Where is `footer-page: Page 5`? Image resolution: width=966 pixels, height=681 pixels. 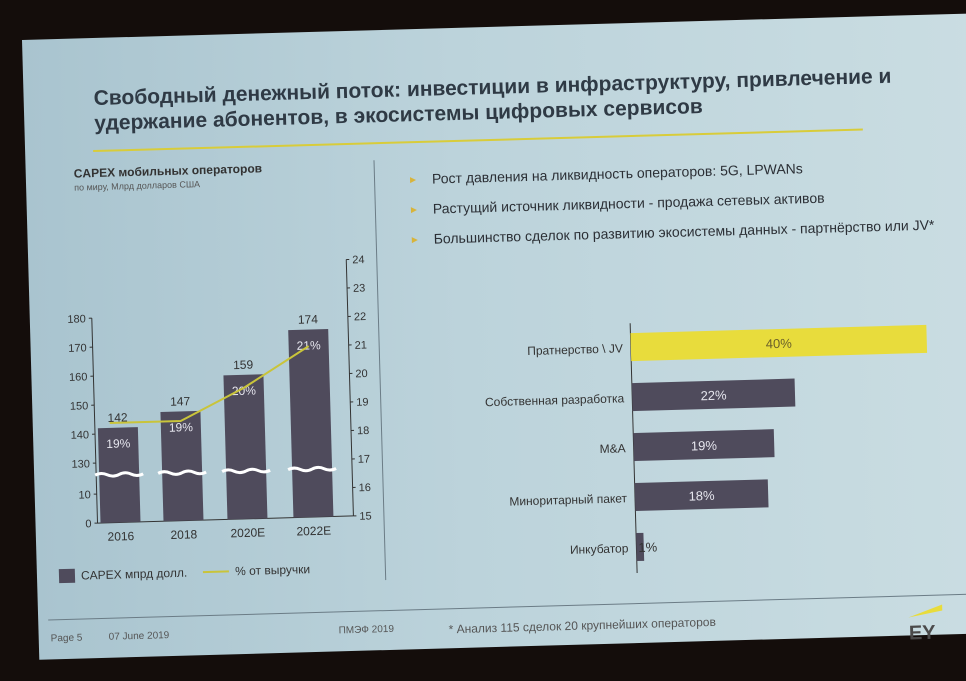
footer-page: Page 5 is located at coordinates (66, 638).